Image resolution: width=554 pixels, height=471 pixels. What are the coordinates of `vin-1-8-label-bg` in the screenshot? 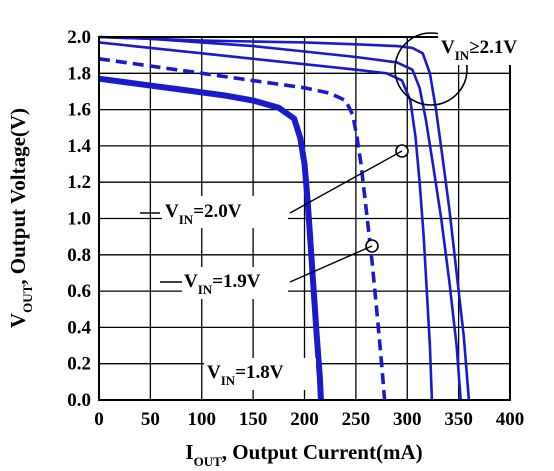 It's located at (260, 374).